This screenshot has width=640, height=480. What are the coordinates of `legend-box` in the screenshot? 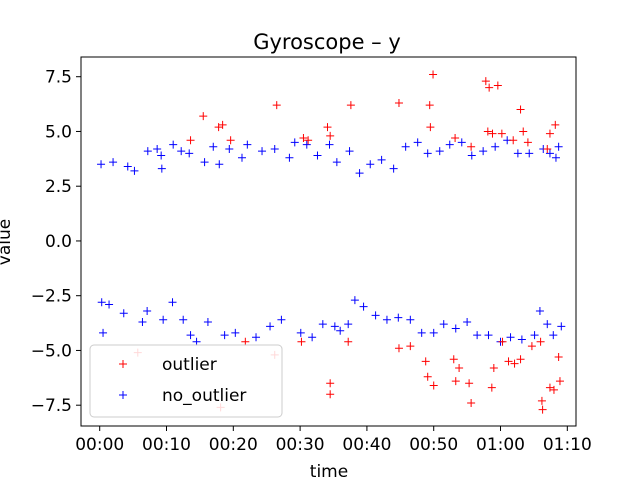 It's located at (186, 381).